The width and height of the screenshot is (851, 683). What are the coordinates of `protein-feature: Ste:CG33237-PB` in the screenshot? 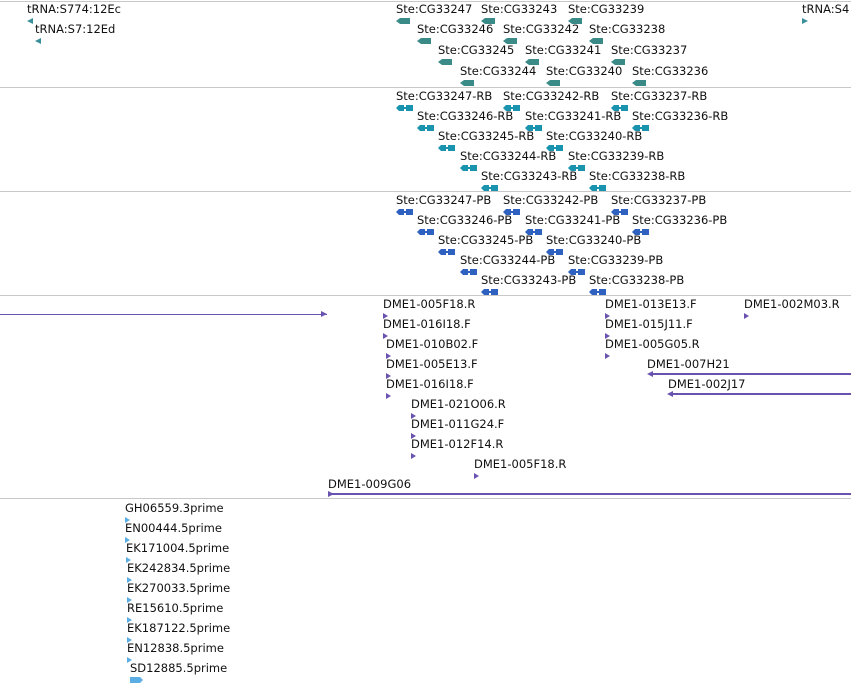 It's located at (663, 204).